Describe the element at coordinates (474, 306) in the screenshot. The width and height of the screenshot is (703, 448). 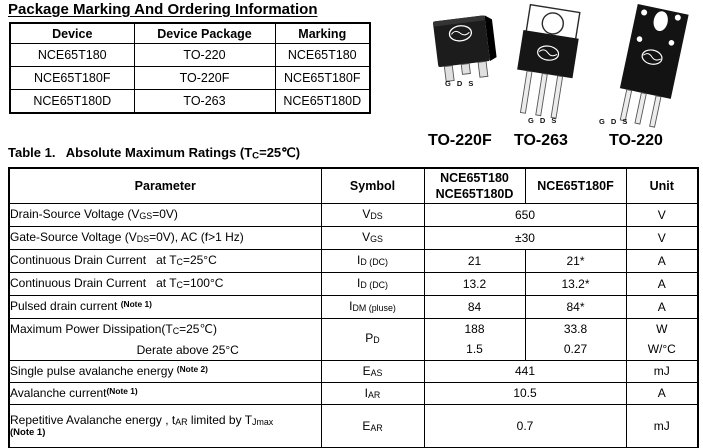
I see `value-cell-a: 84` at that location.